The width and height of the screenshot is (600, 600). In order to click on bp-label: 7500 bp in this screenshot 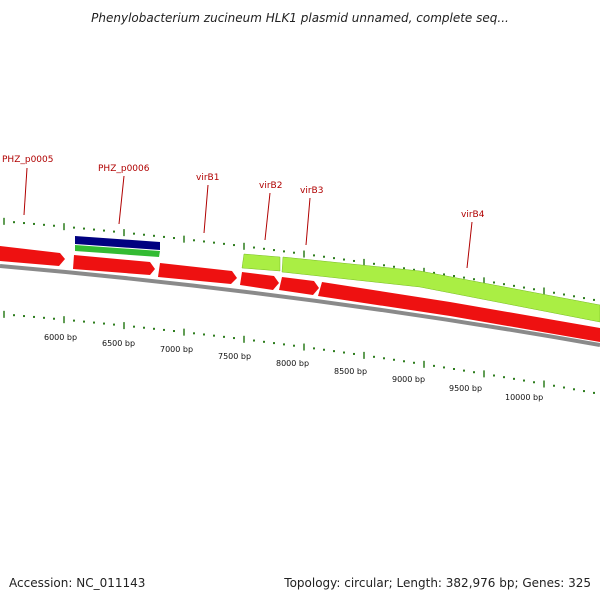, I will do `click(234, 356)`.